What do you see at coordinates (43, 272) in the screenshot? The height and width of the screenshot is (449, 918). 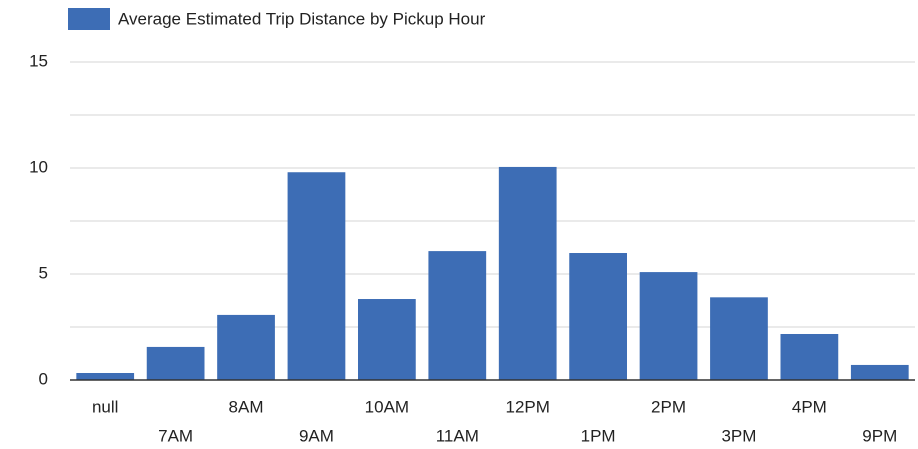 I see `y-tick-label: 5` at bounding box center [43, 272].